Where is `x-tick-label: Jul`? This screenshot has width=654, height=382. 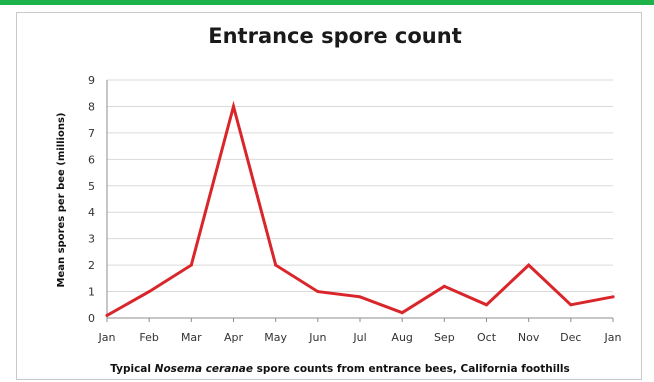 x-tick-label: Jul is located at coordinates (359, 337).